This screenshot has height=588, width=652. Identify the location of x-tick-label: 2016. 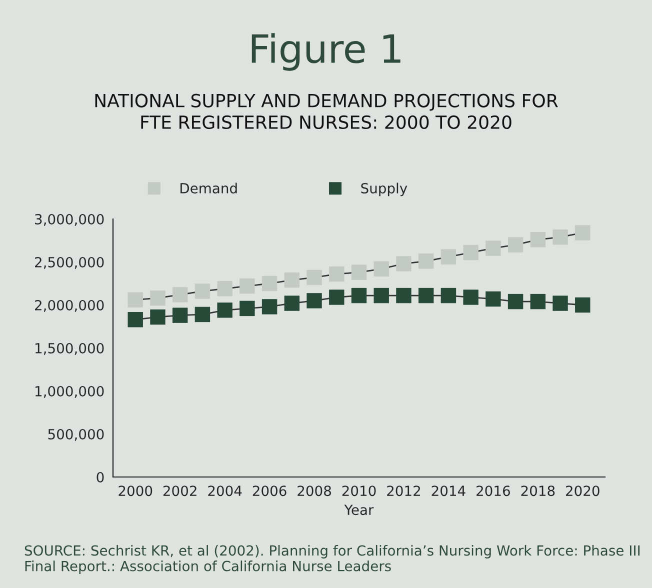
(493, 491).